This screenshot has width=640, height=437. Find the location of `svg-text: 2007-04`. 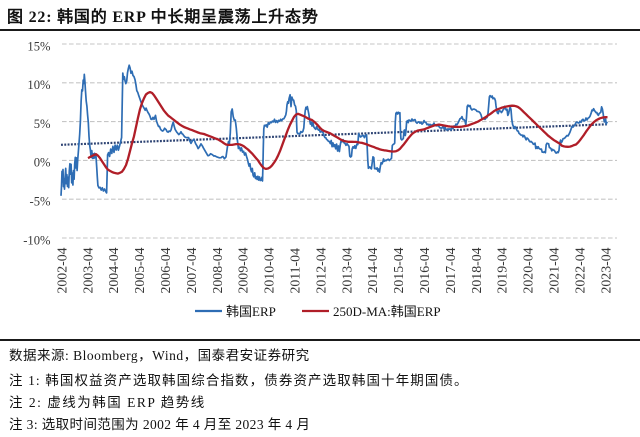

svg-text: 2007-04 is located at coordinates (191, 270).